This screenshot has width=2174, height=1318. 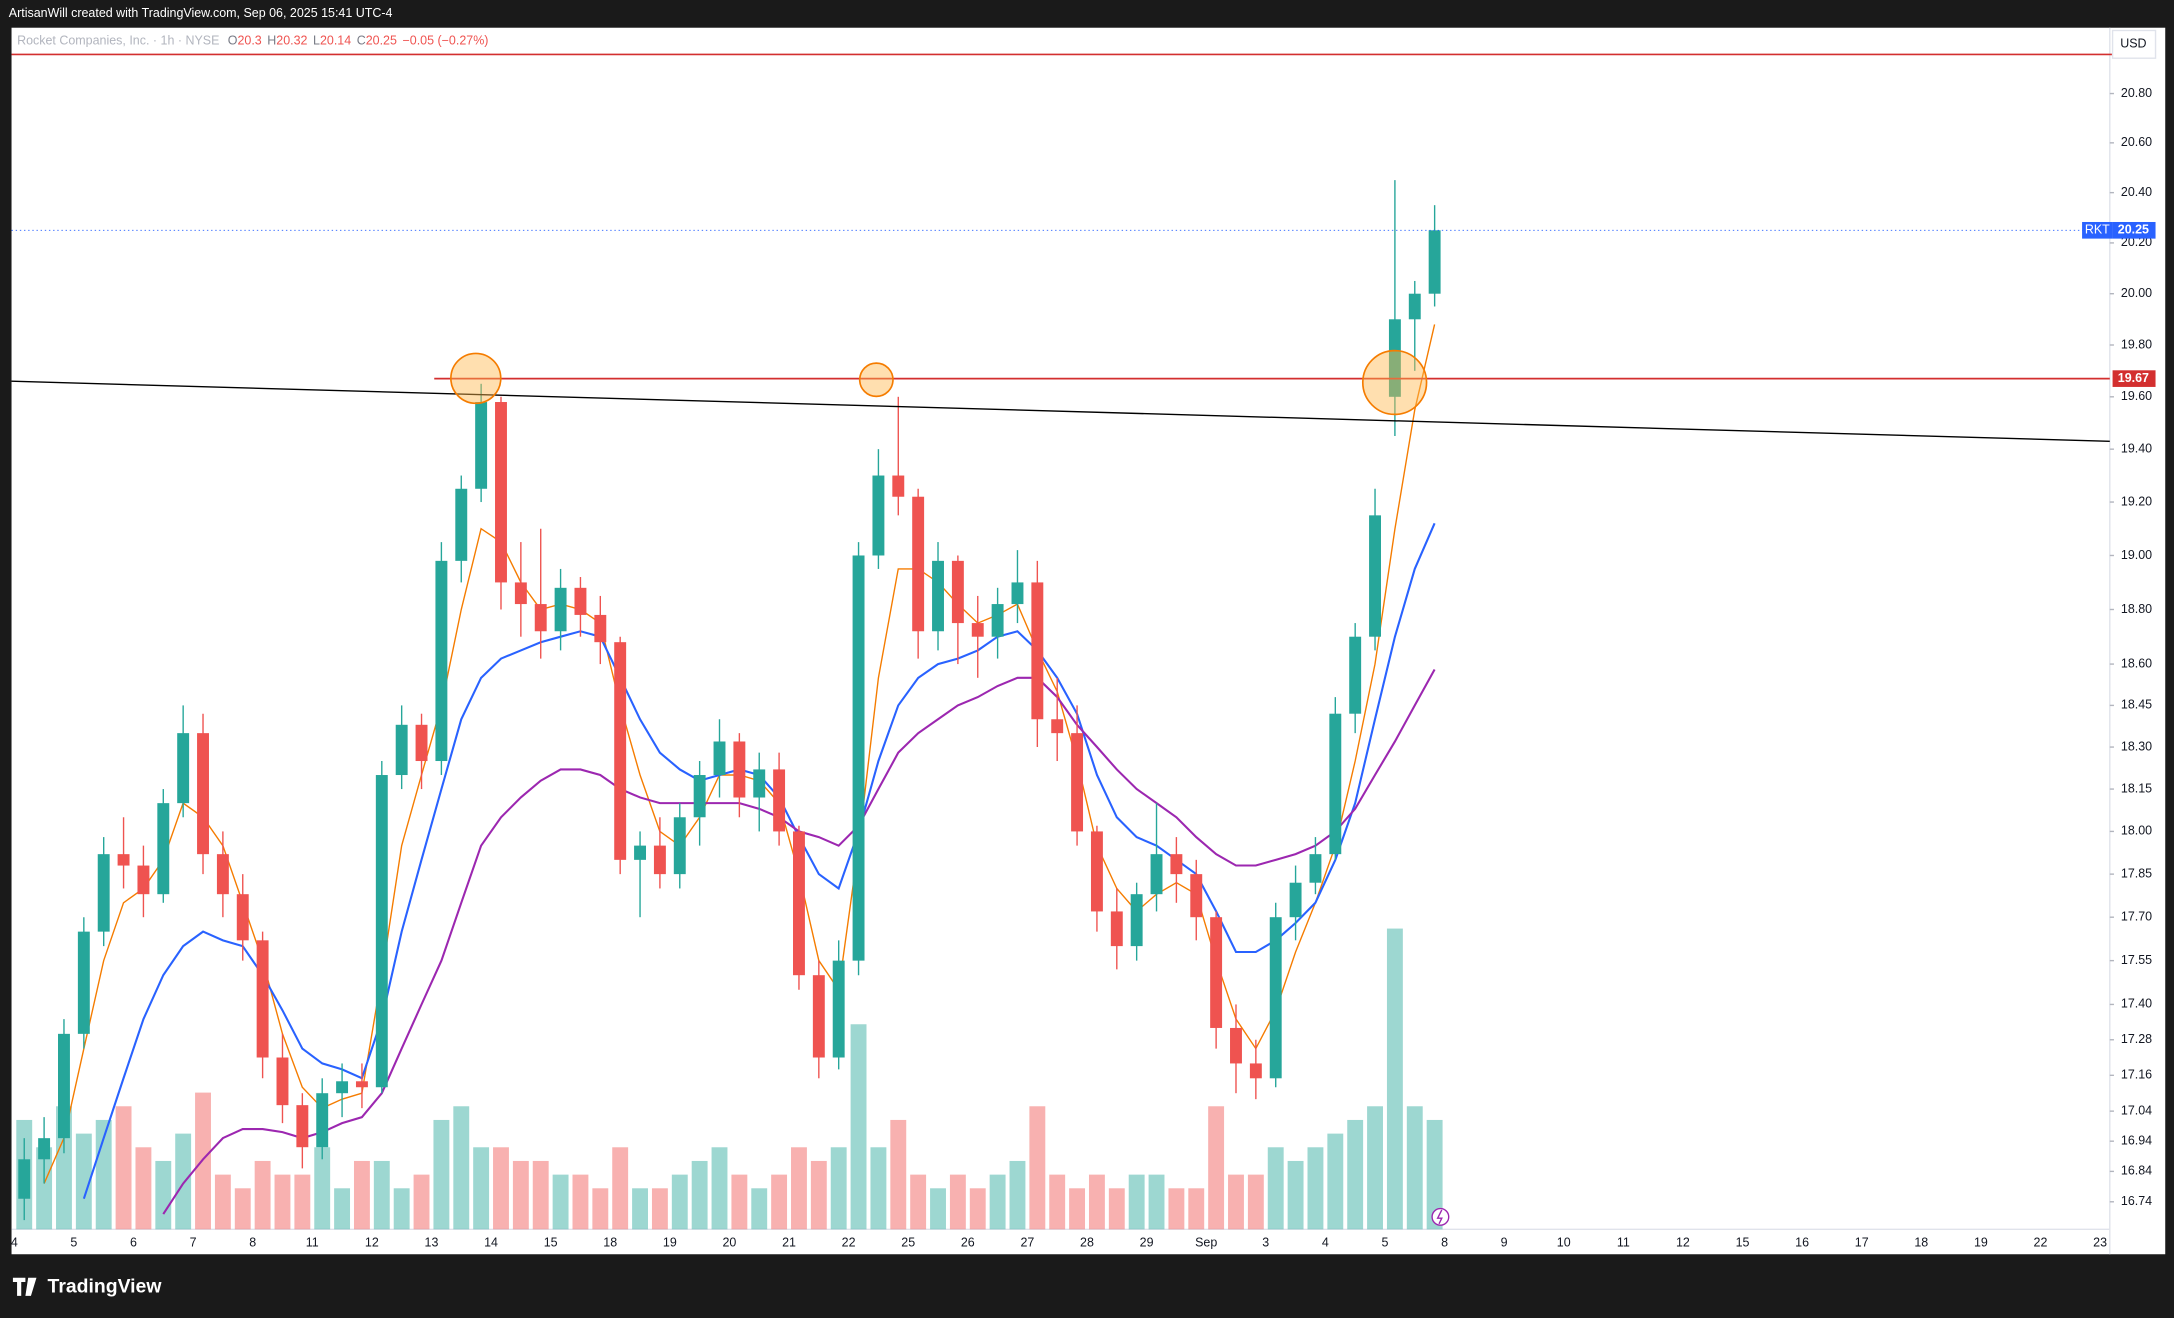 I want to click on x-tick-label: 4, so click(x=1325, y=1242).